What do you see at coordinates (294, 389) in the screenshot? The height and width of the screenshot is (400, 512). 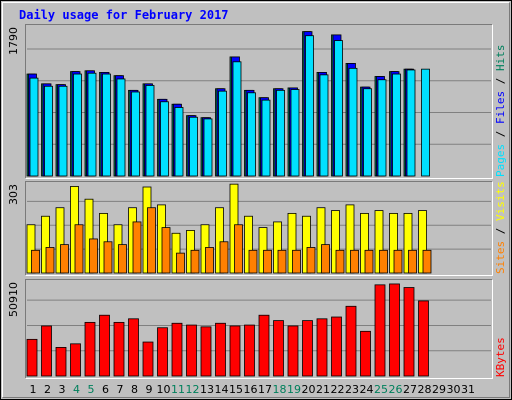 I see `day-label-19: 19` at bounding box center [294, 389].